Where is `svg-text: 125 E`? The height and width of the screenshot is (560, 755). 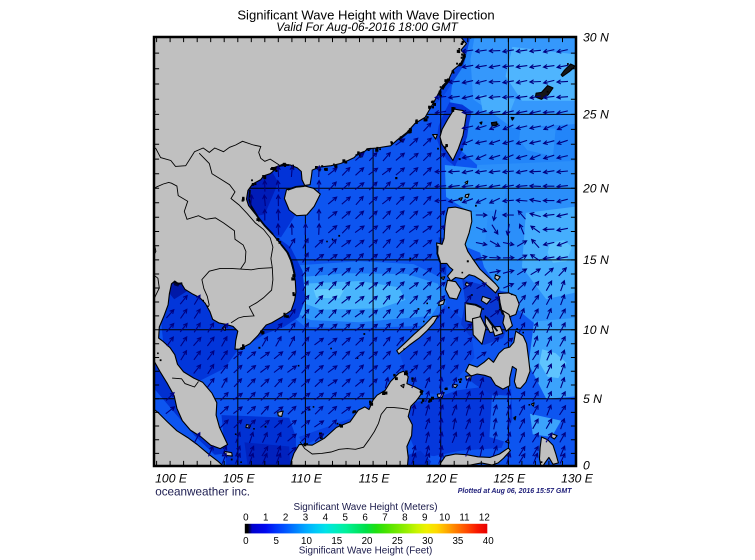 svg-text: 125 E is located at coordinates (509, 479).